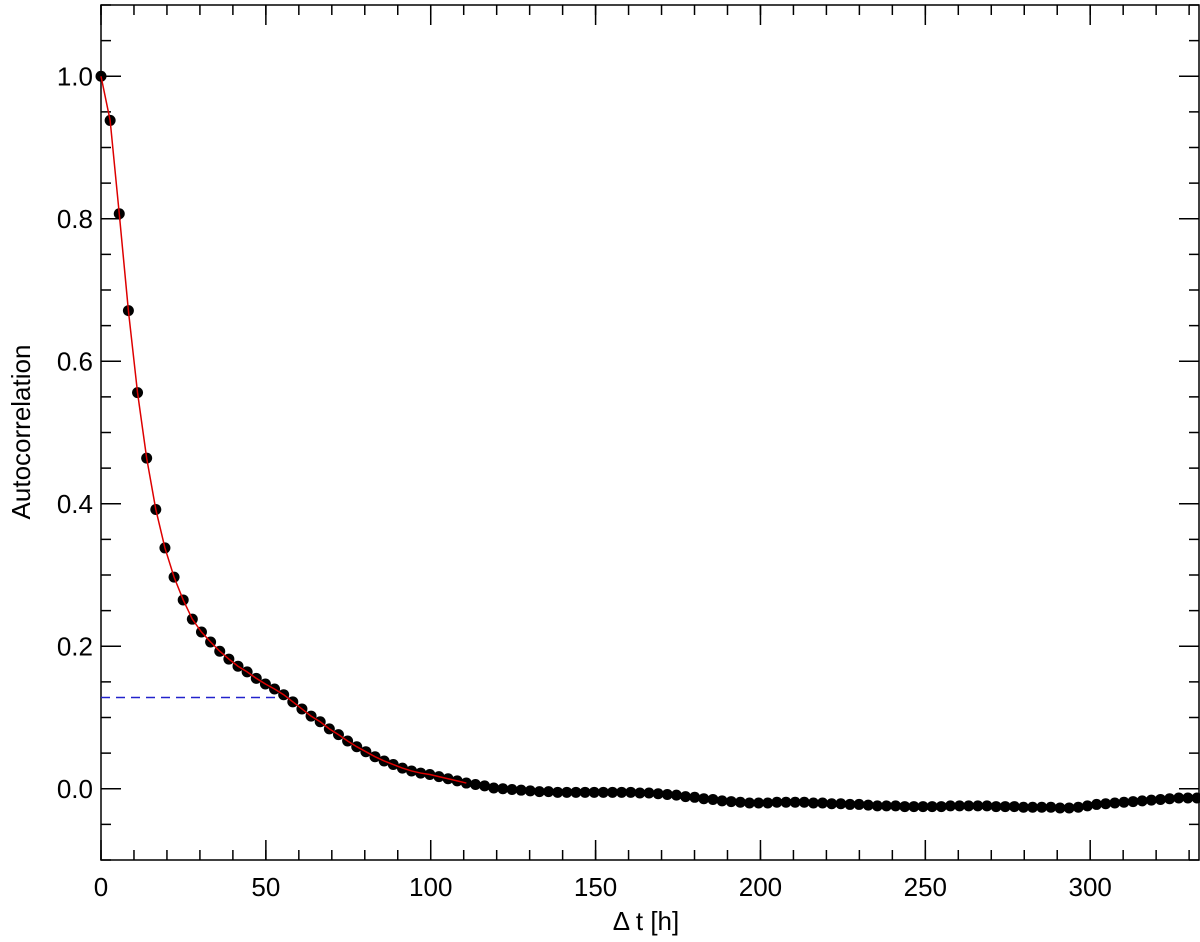 This screenshot has width=1200, height=942. I want to click on y-tick-label: 0.4, so click(75, 504).